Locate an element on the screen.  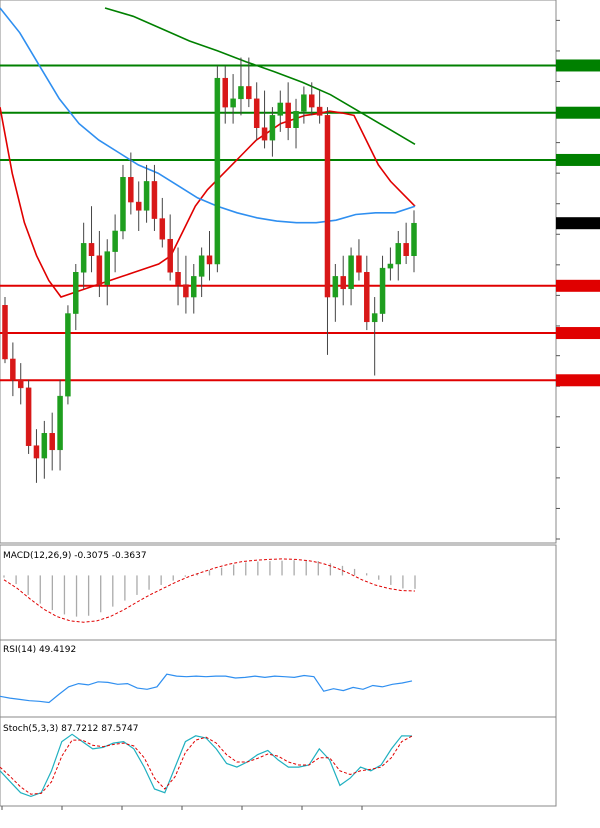
last-price-marker is located at coordinates (578, 223).